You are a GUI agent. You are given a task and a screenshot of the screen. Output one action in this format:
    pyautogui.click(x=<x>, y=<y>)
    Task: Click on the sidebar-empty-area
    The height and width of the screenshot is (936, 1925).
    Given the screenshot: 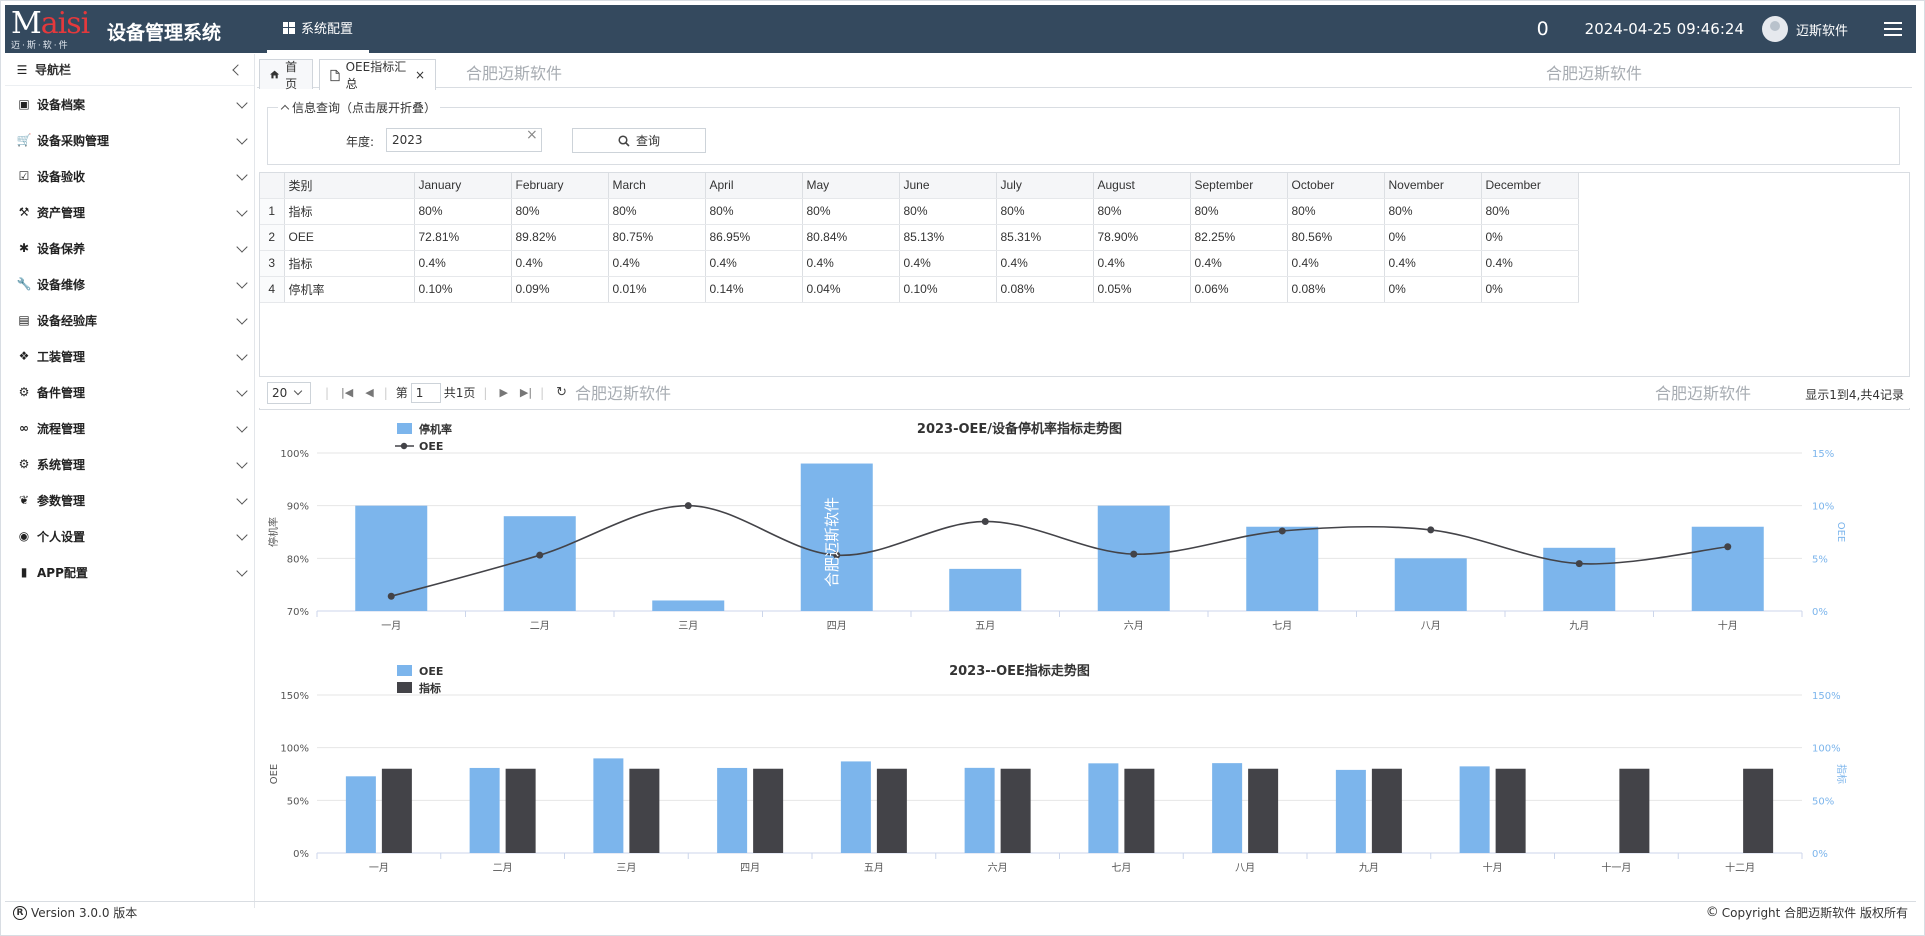 What is the action you would take?
    pyautogui.click(x=130, y=750)
    